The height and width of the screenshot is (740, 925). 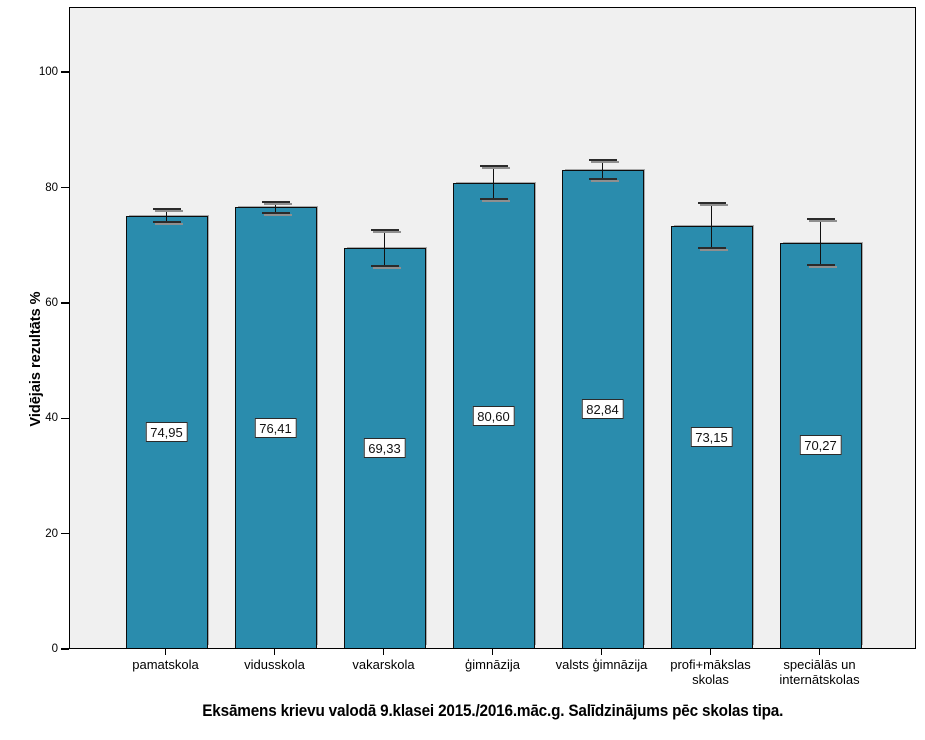 What do you see at coordinates (36, 359) in the screenshot?
I see `y-axis-title: Vidējais rezultāts %` at bounding box center [36, 359].